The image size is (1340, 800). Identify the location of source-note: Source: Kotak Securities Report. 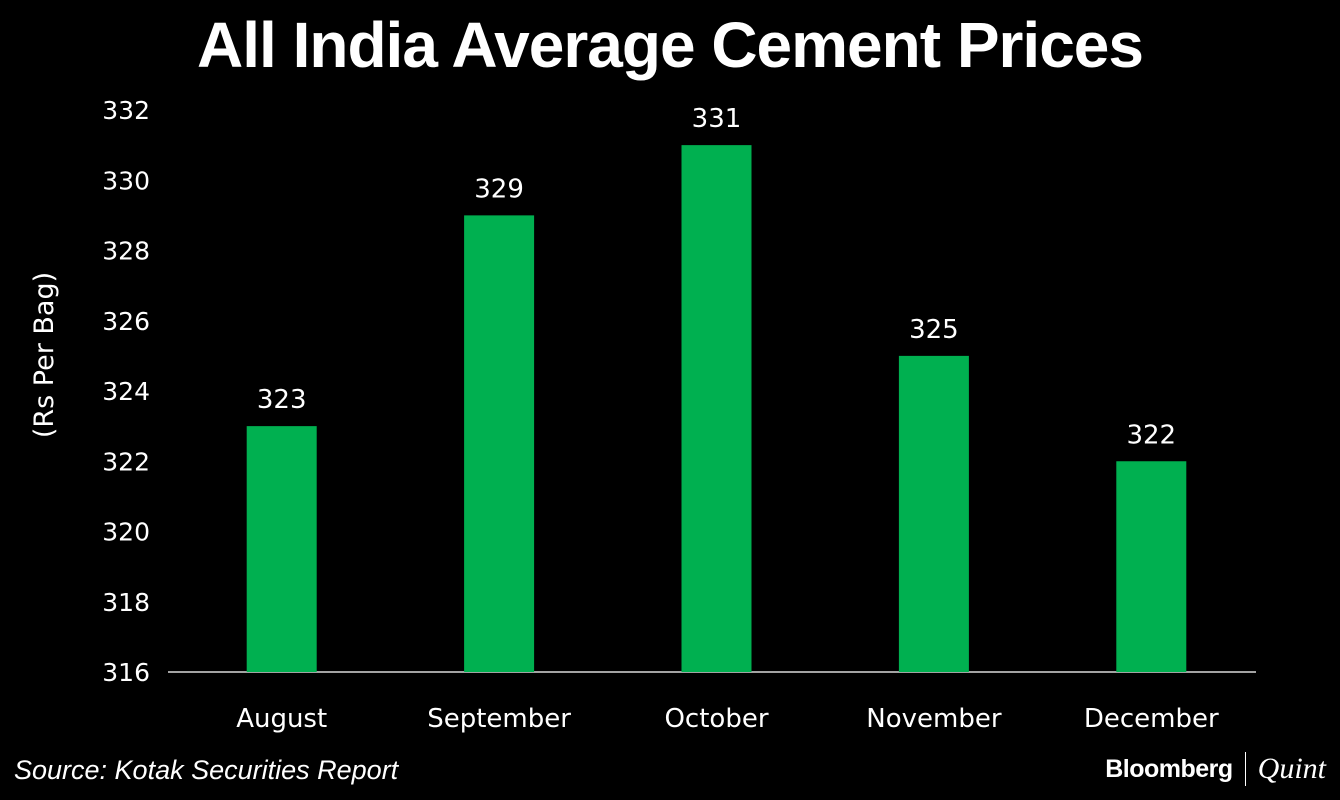
(206, 770).